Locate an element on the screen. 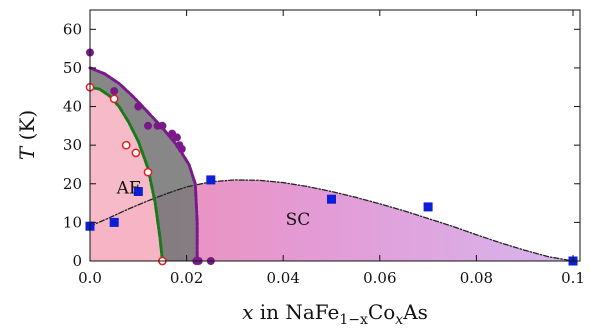 This screenshot has width=590, height=328. y-tick-label: 40 is located at coordinates (72, 107).